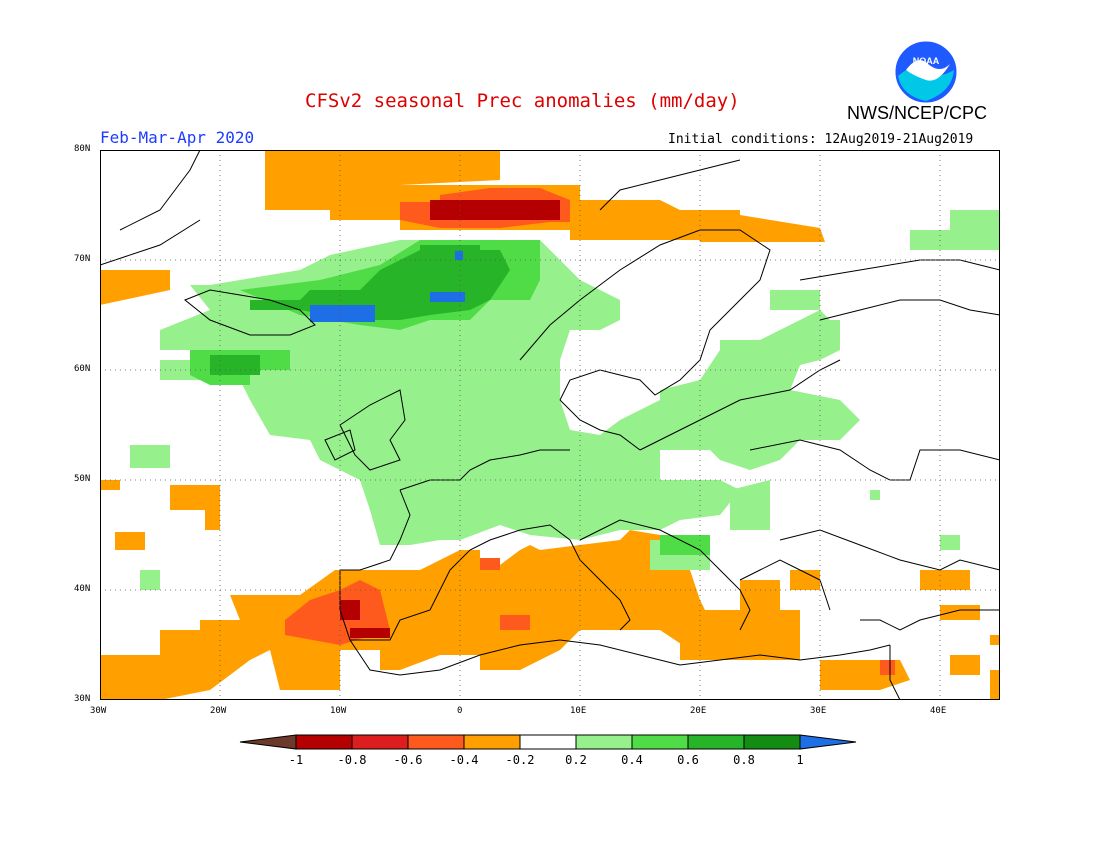 Image resolution: width=1100 pixels, height=850 pixels. Describe the element at coordinates (688, 760) in the screenshot. I see `color-bar-tick-label: 0.6` at that location.